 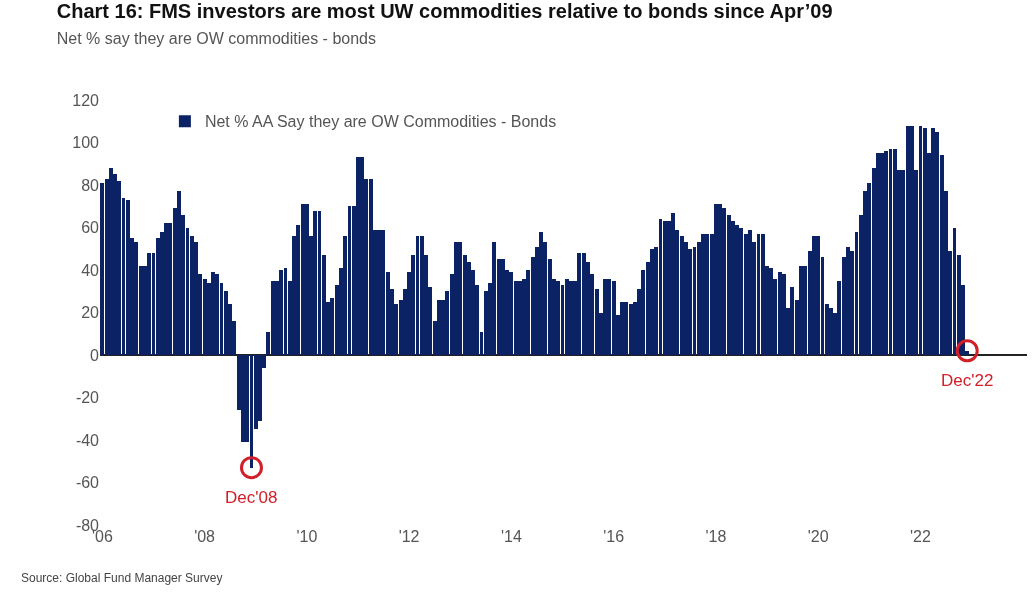 I want to click on annotation: Dec'22, so click(x=967, y=380).